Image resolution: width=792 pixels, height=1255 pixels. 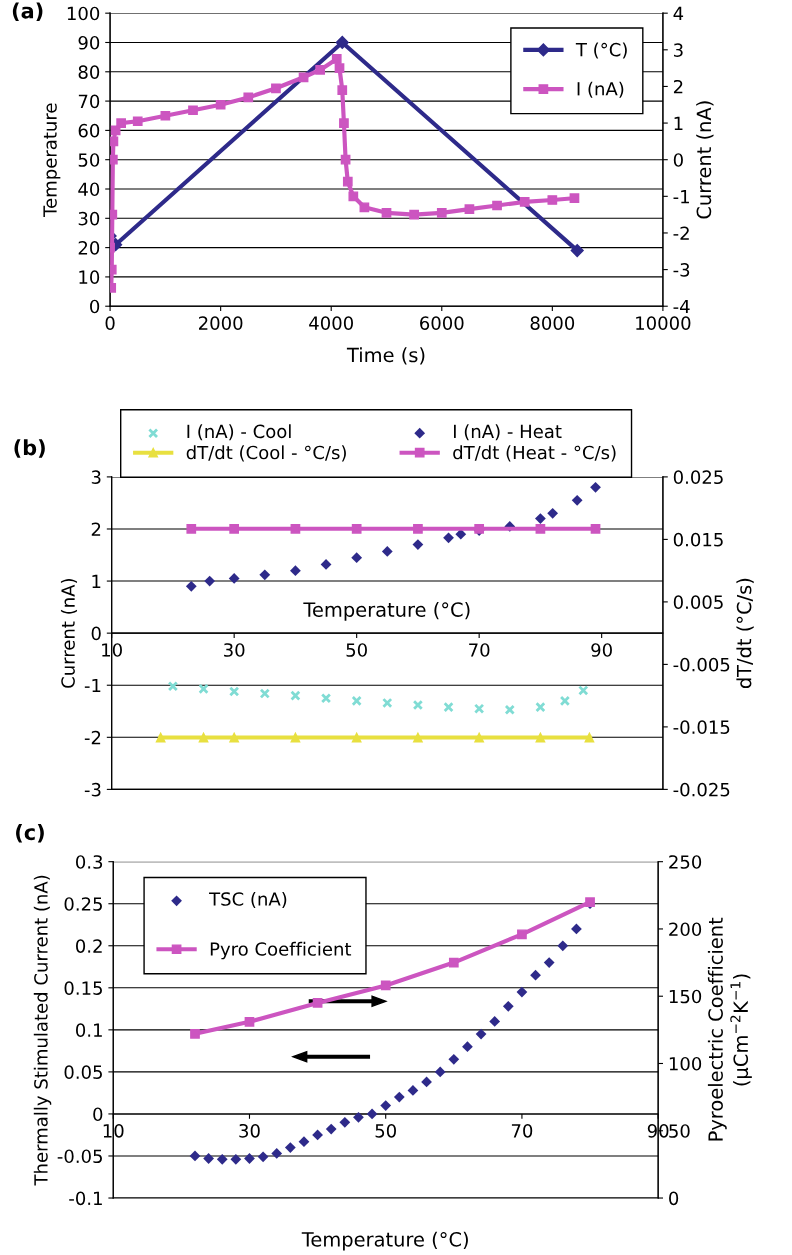 What do you see at coordinates (385, 356) in the screenshot?
I see `x-axis-title: Time (s)` at bounding box center [385, 356].